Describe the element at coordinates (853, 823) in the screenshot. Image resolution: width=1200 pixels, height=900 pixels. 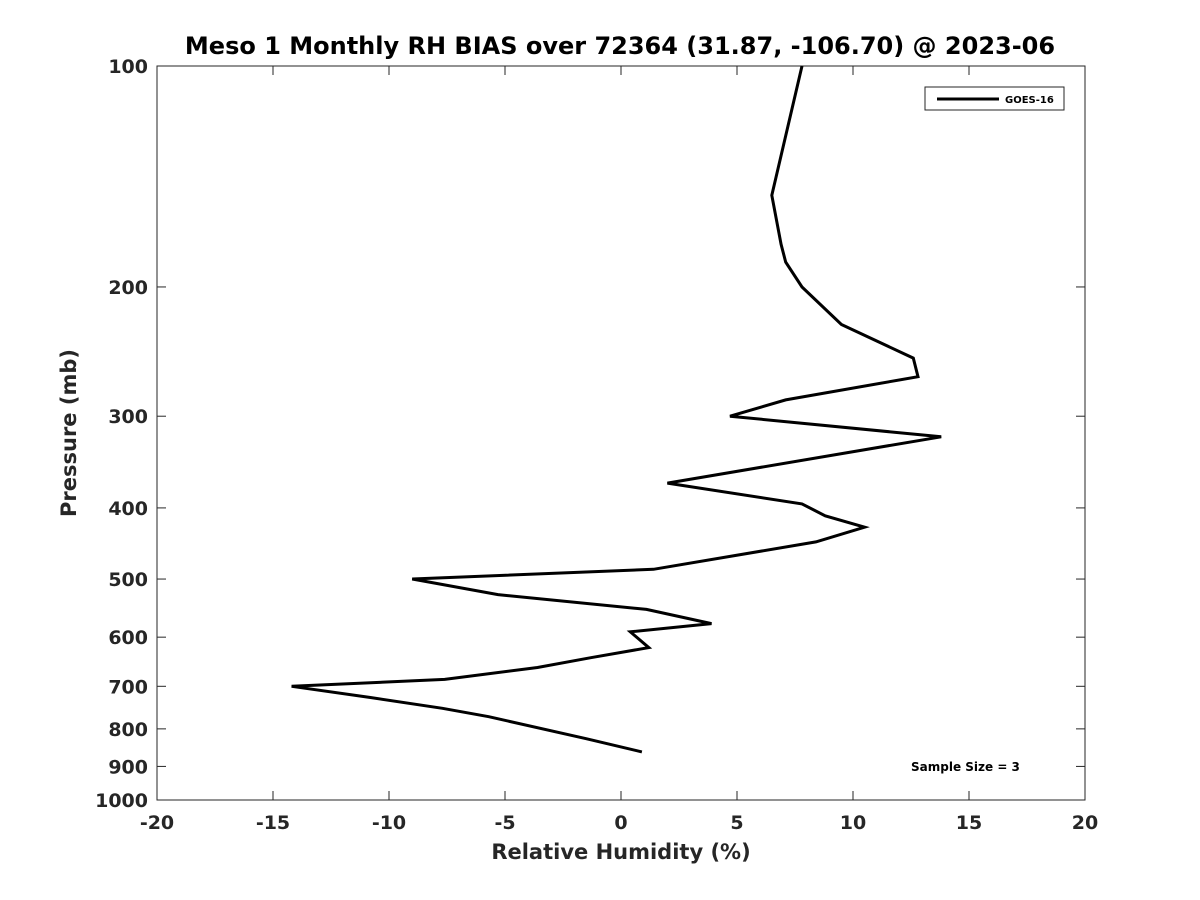
I see `x-tick-label: 10` at that location.